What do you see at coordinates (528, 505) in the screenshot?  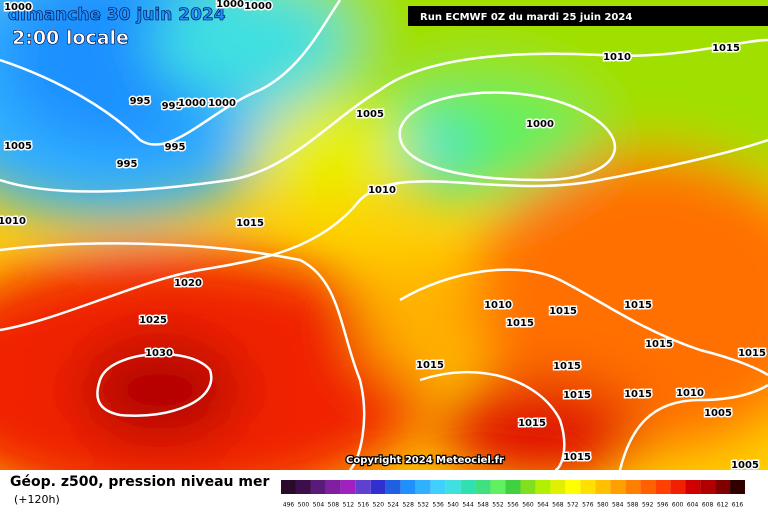 I see `colorbar-label: 560` at bounding box center [528, 505].